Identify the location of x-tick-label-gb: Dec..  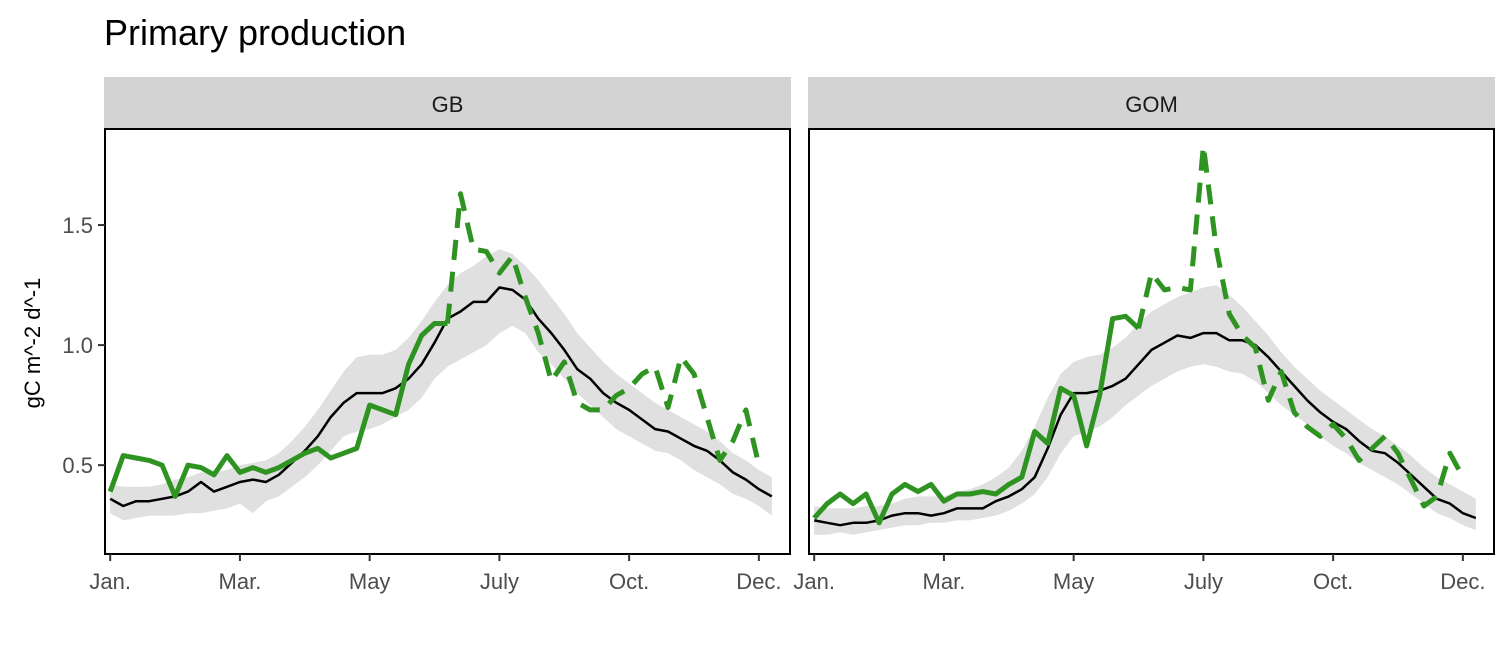
(758, 581).